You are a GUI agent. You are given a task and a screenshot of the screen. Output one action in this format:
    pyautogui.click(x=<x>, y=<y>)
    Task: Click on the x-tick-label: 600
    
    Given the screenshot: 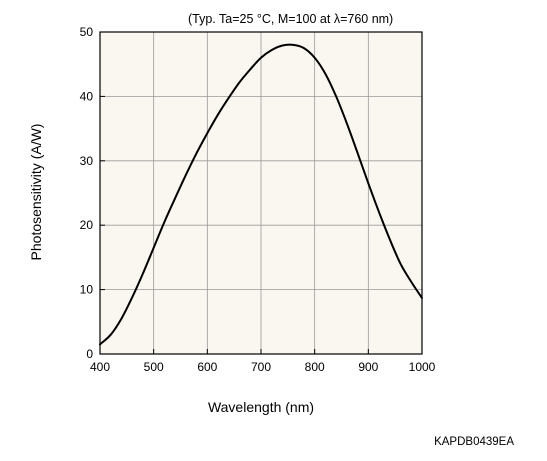 What is the action you would take?
    pyautogui.click(x=207, y=367)
    